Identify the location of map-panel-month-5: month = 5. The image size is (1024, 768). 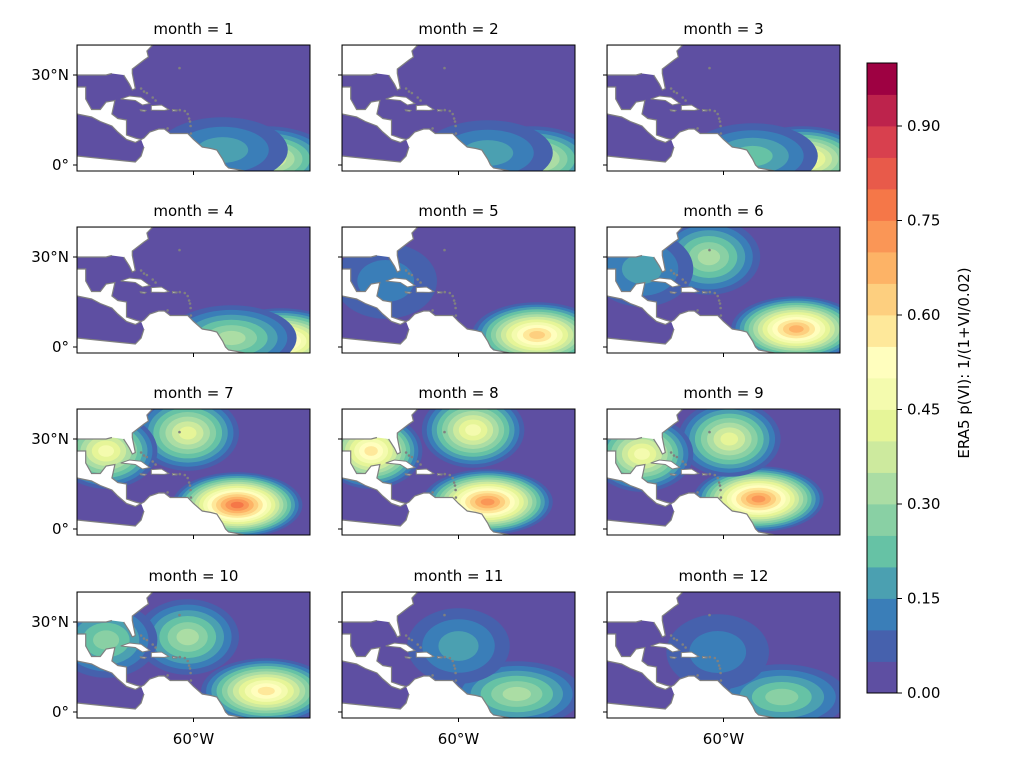
(457, 279).